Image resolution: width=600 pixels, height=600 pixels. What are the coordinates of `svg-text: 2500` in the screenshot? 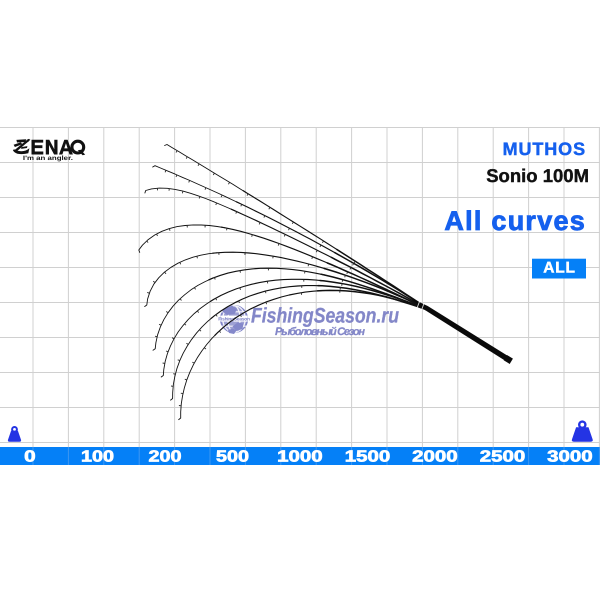 It's located at (503, 457).